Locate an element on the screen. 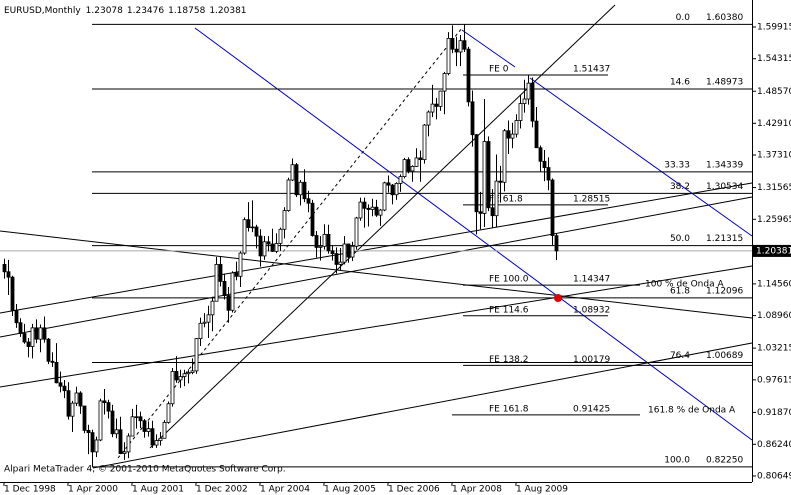 Image resolution: width=791 pixels, height=495 pixels. close: 1.20381 is located at coordinates (227, 11).